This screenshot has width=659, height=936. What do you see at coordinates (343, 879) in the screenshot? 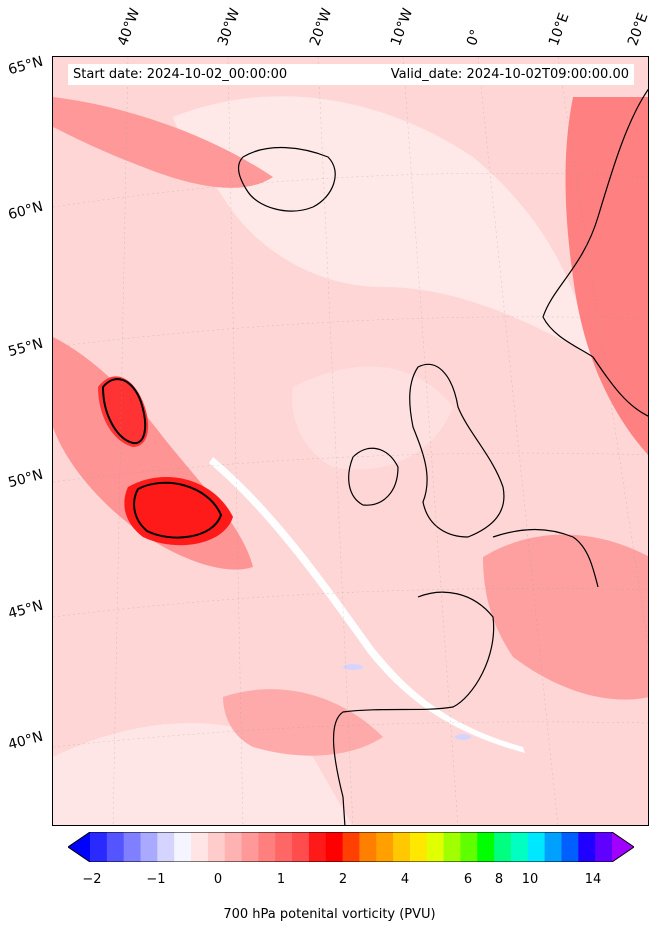
I see `colorbar-tick-2: 2` at bounding box center [343, 879].